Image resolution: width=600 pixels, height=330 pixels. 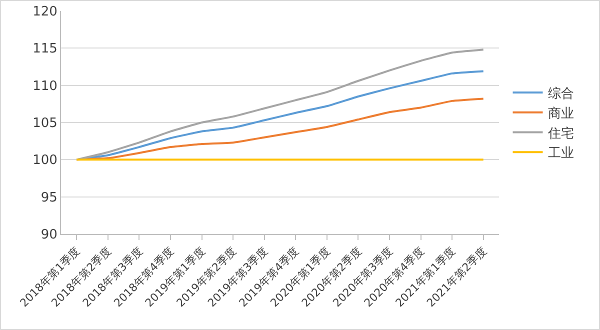 I want to click on y-tick-label: 120, so click(x=45, y=12).